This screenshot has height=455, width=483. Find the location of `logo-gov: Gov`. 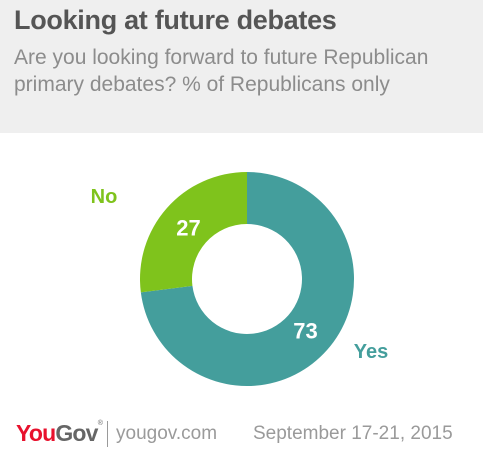

logo-gov: Gov is located at coordinates (76, 433).